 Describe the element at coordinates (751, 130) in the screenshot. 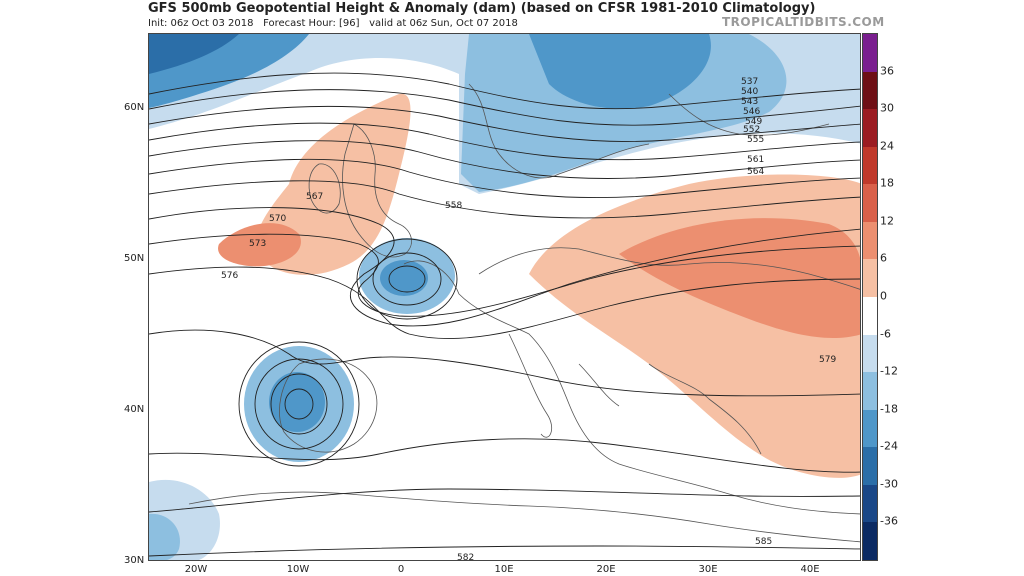

I see `contour-label: 552` at that location.